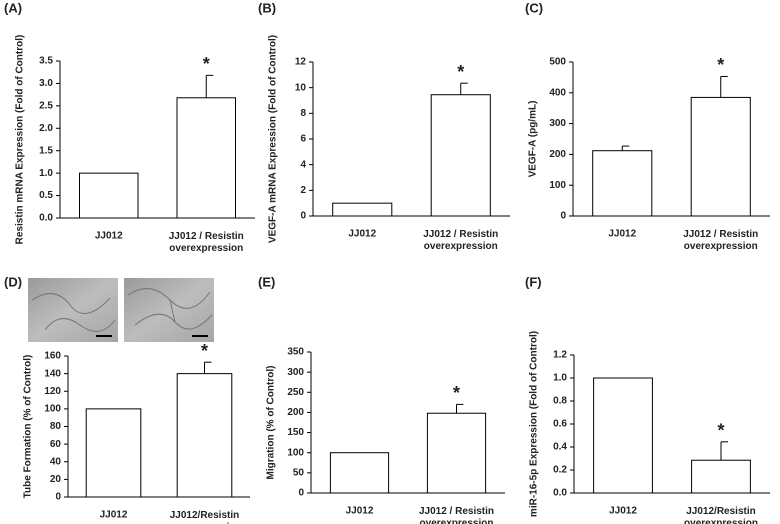 The width and height of the screenshot is (780, 524). Describe the element at coordinates (46, 83) in the screenshot. I see `y-tick-label: 3.0` at that location.